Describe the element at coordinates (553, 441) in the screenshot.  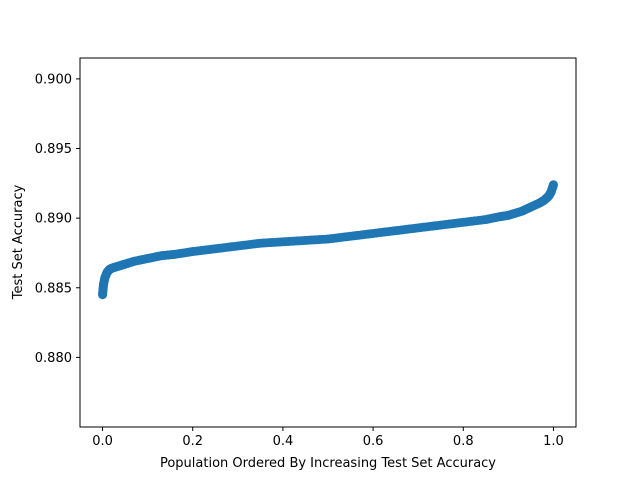
I see `x-tick-label: 1.0` at that location.